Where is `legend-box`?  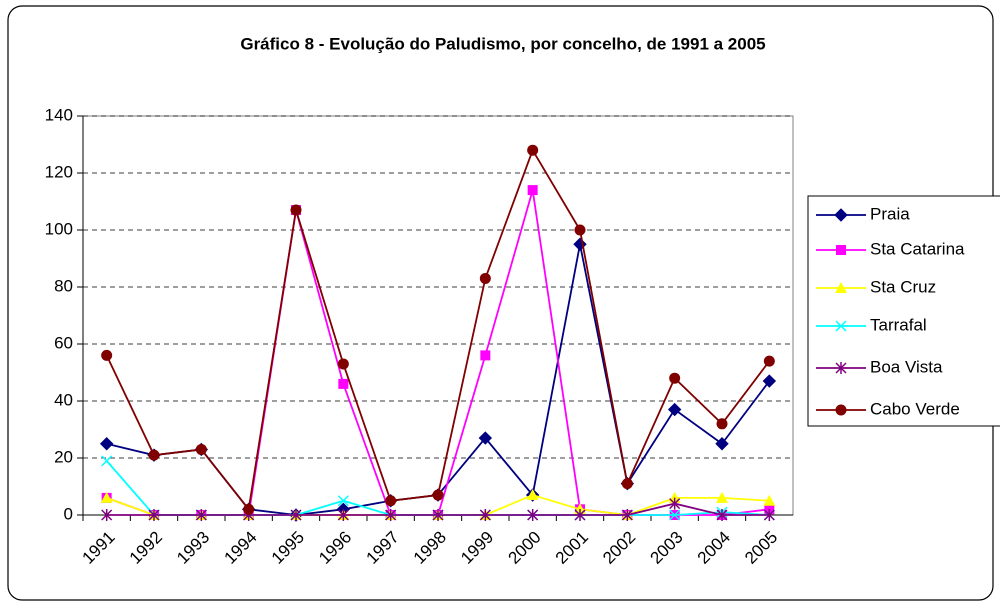
legend-box is located at coordinates (903, 311).